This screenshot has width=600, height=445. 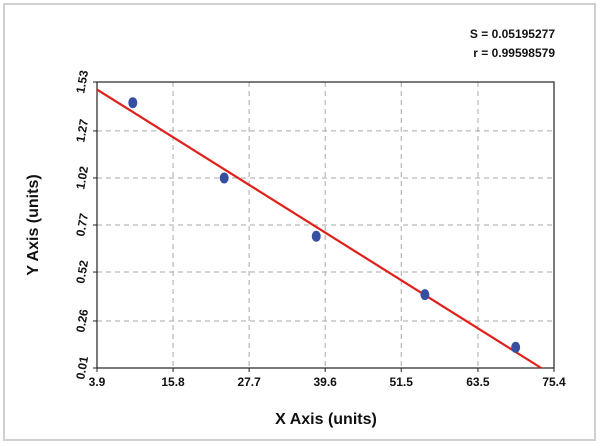 What do you see at coordinates (82, 178) in the screenshot?
I see `y-tick-label: 1.02` at bounding box center [82, 178].